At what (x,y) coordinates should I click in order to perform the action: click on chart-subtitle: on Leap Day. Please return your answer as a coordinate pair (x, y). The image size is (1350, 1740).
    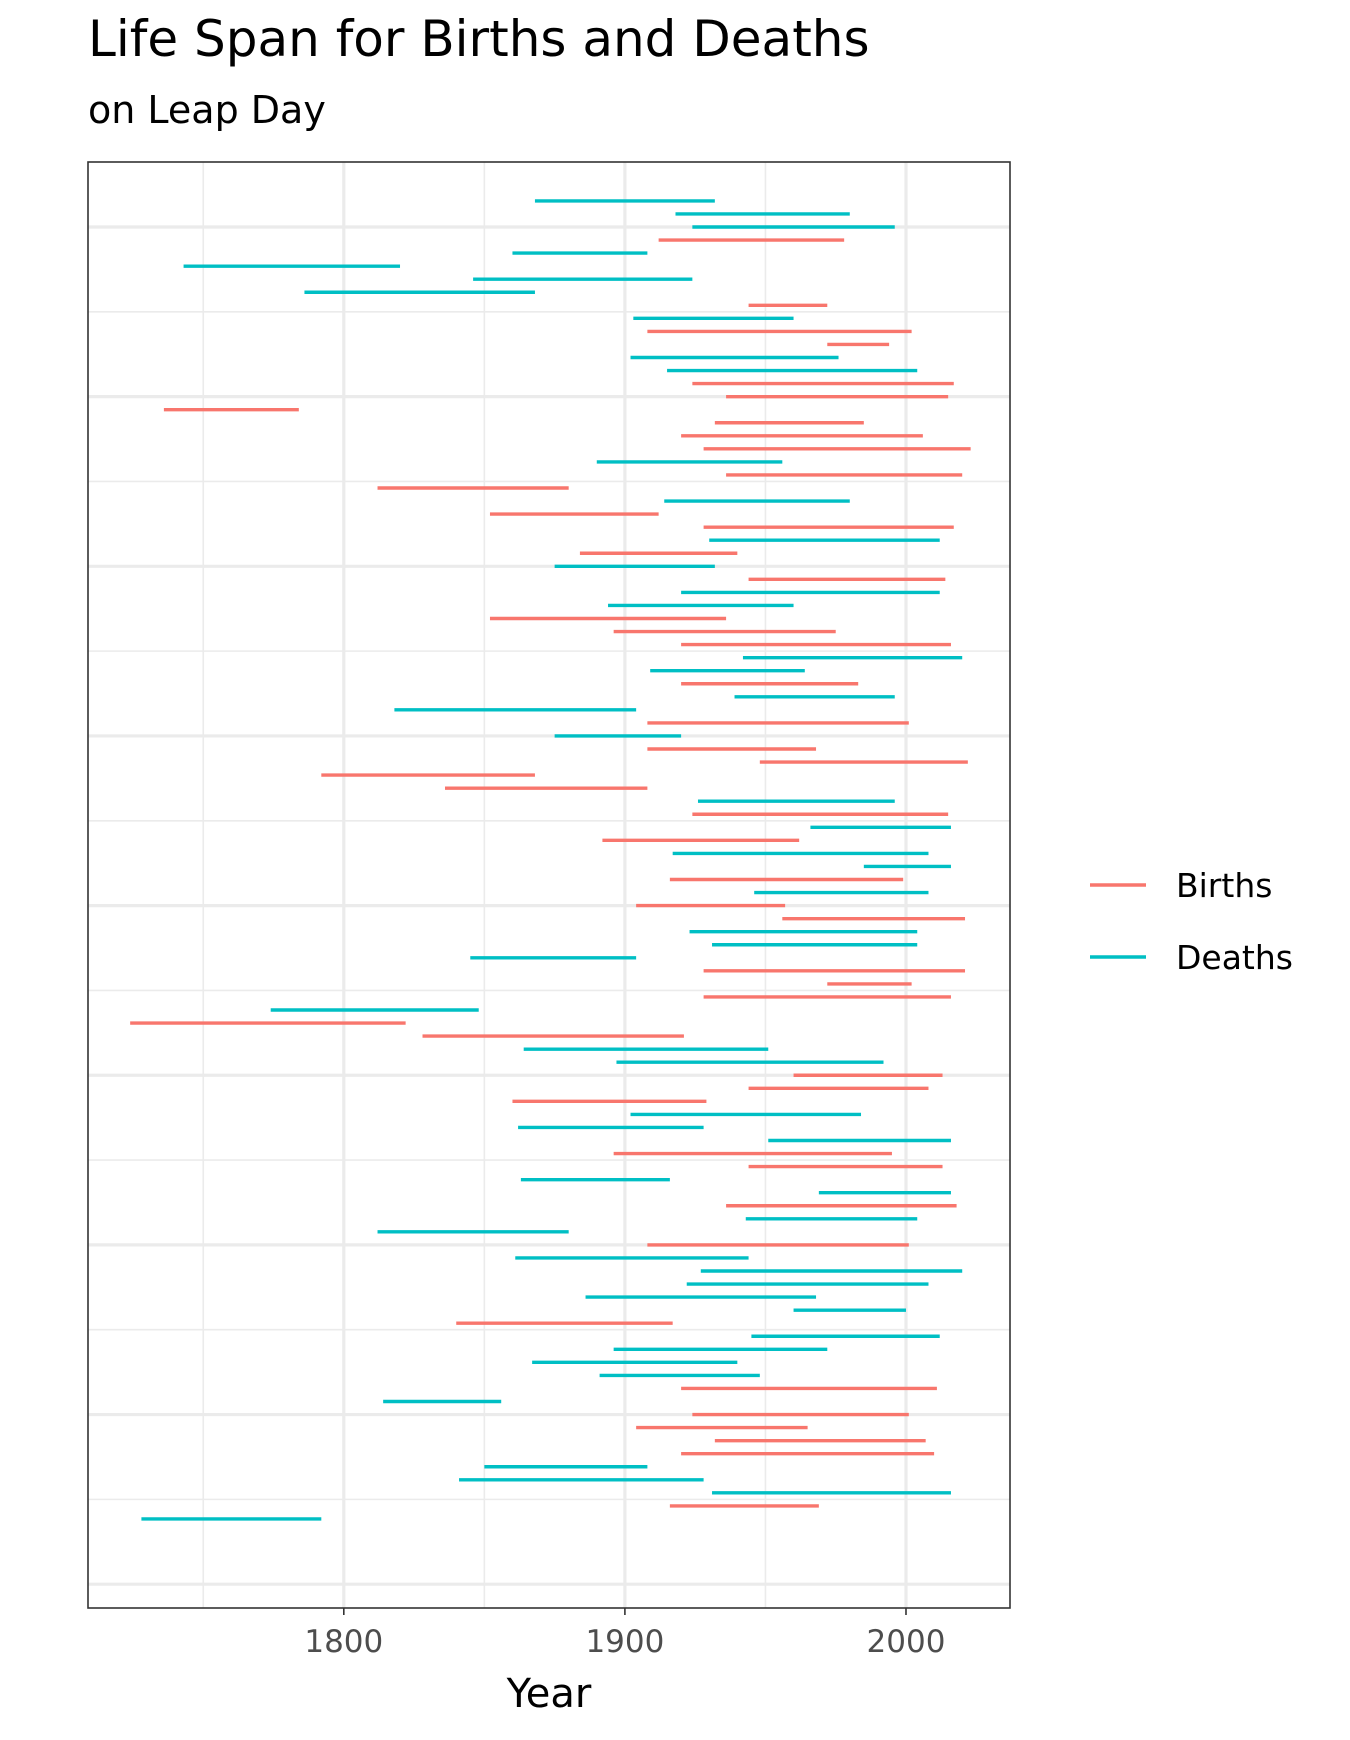
    Looking at the image, I should click on (207, 110).